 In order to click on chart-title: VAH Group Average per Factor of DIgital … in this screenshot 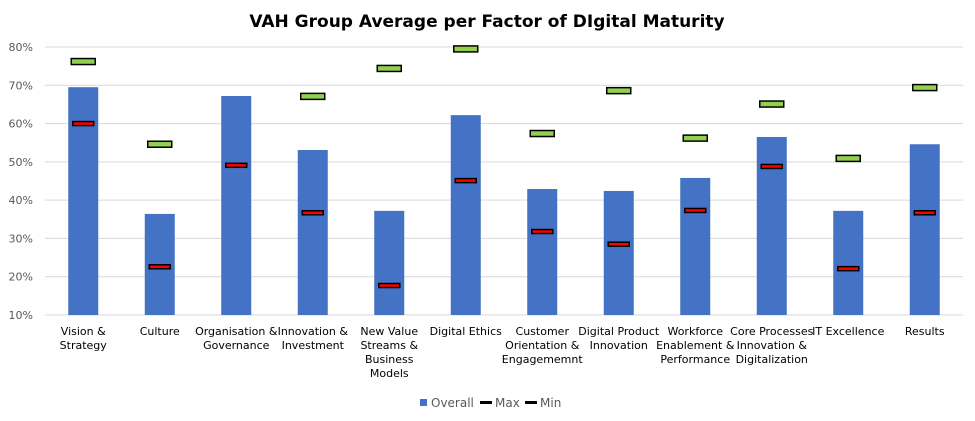, I will do `click(486, 22)`.